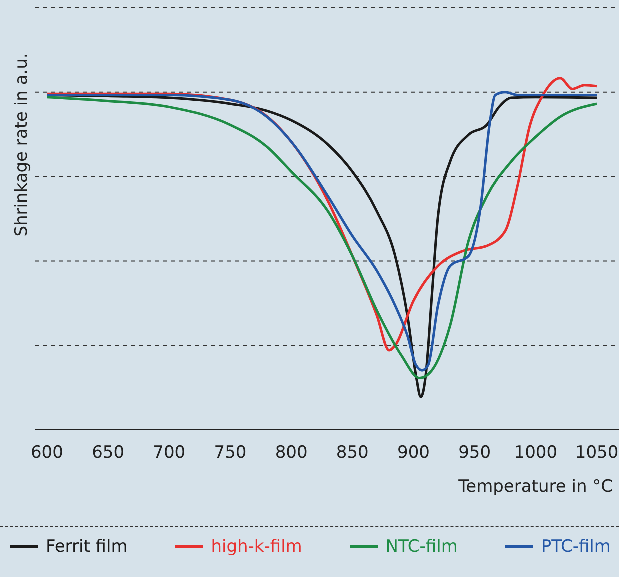 This screenshot has width=619, height=577. What do you see at coordinates (597, 453) in the screenshot?
I see `x-tick-label: 1050` at bounding box center [597, 453].